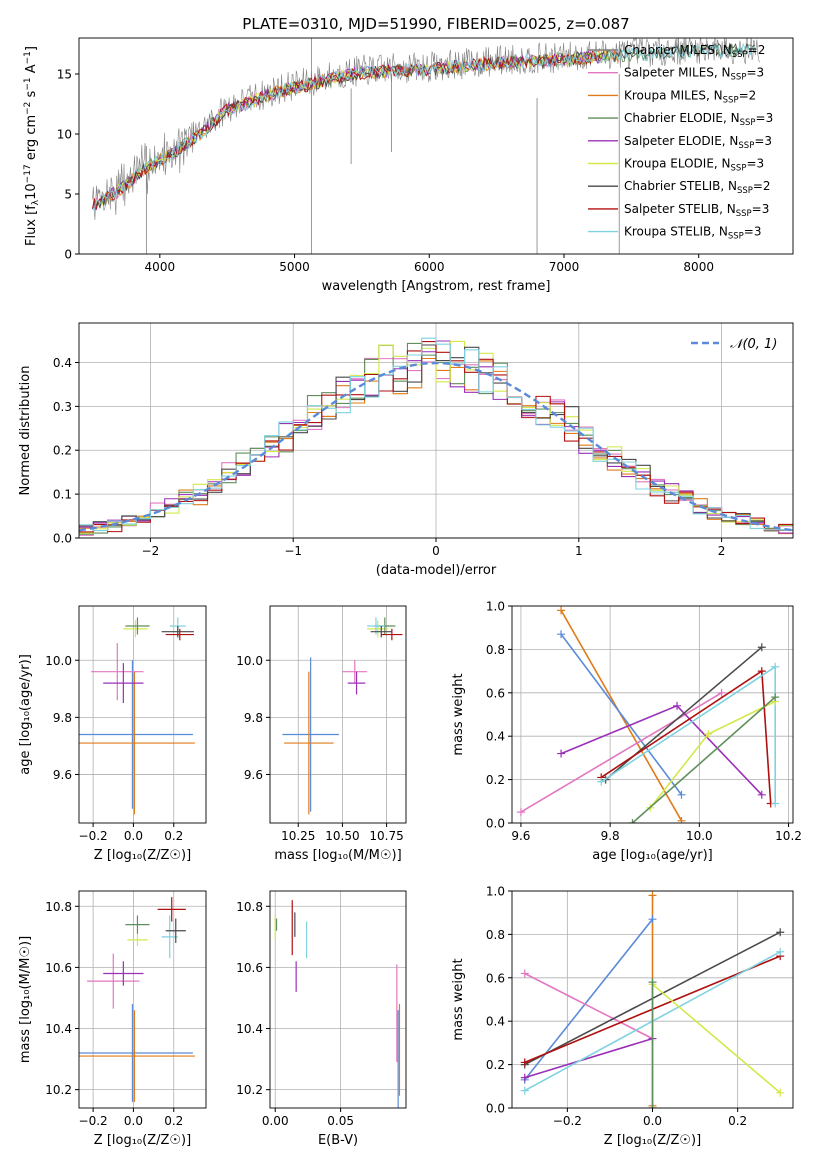 Image resolution: width=819 pixels, height=1170 pixels. I want to click on y-axis-label-part: −1, so click(28, 83).